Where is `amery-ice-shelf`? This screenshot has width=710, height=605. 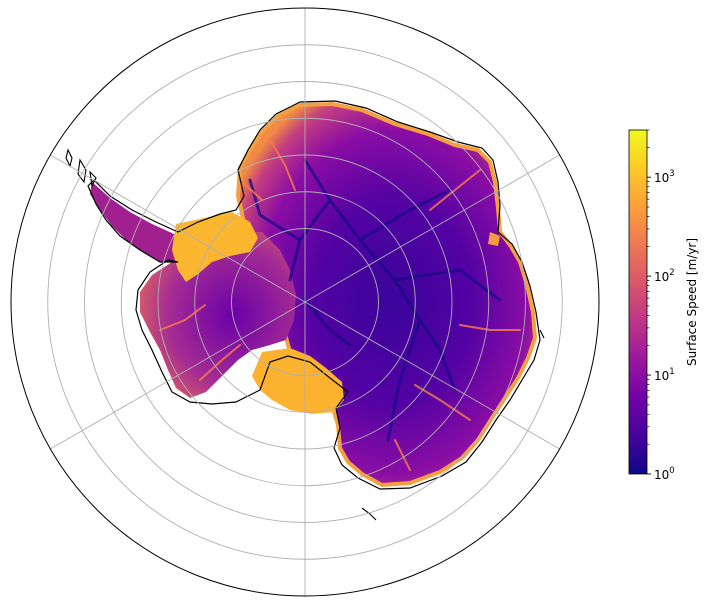
amery-ice-shelf is located at coordinates (494, 239).